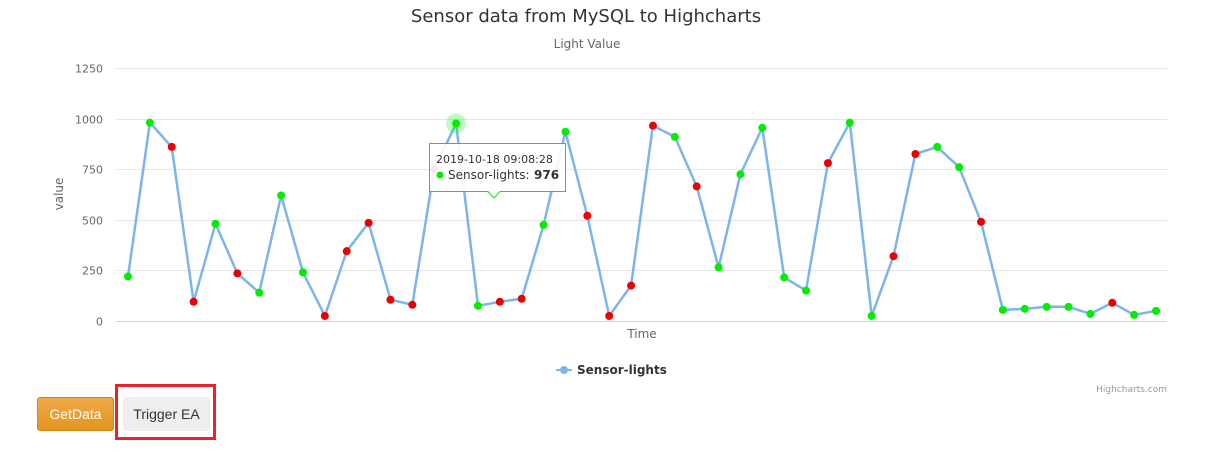 Image resolution: width=1219 pixels, height=462 pixels. Describe the element at coordinates (99, 322) in the screenshot. I see `y-tick-label: 0` at that location.